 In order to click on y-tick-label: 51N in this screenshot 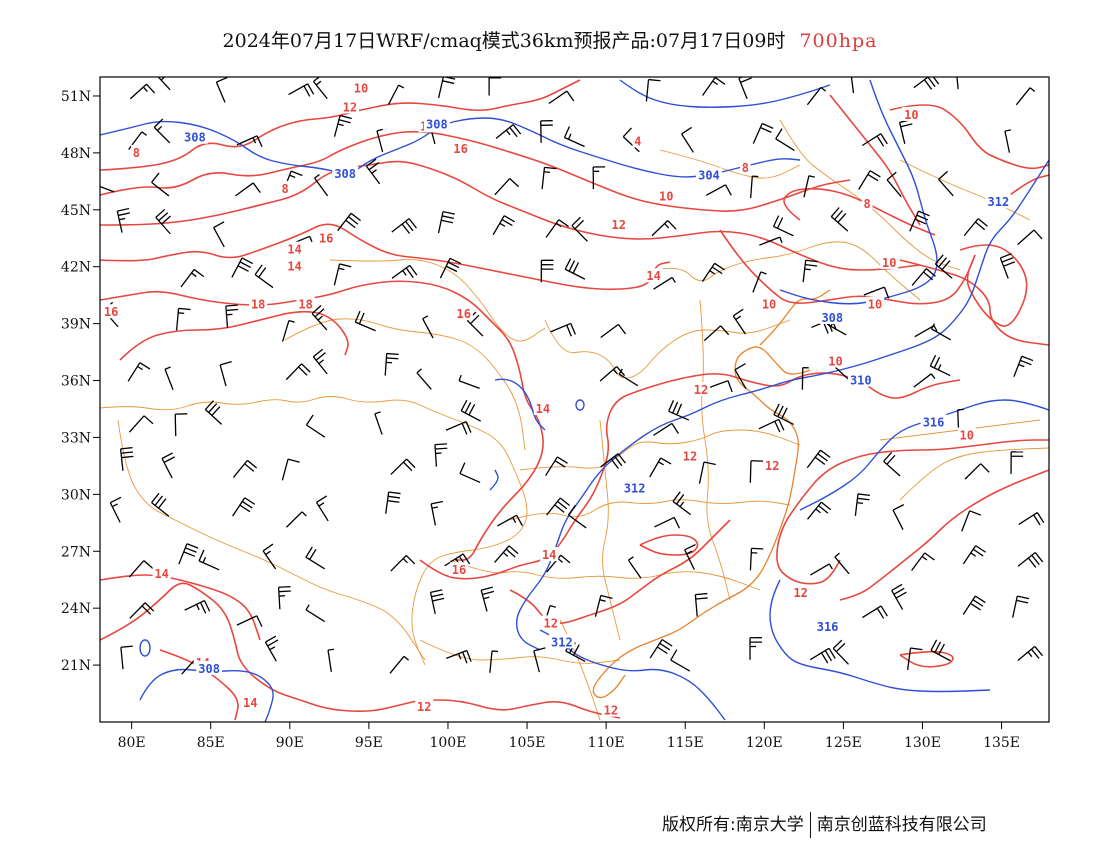, I will do `click(76, 97)`.